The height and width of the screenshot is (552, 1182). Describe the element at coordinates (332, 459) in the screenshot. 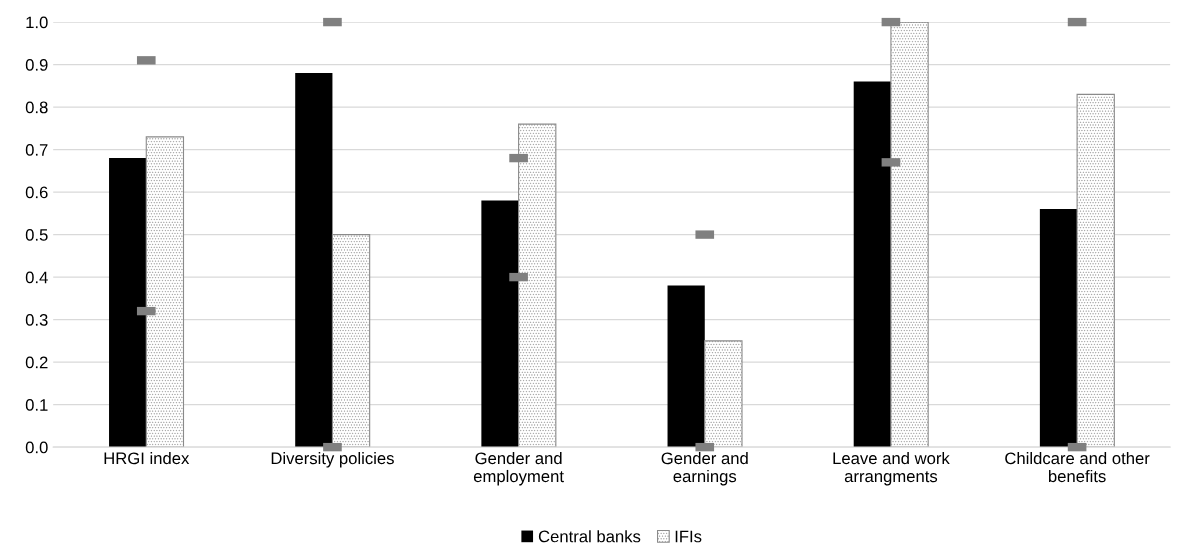

I see `x-tick-label: Diversity policies` at that location.